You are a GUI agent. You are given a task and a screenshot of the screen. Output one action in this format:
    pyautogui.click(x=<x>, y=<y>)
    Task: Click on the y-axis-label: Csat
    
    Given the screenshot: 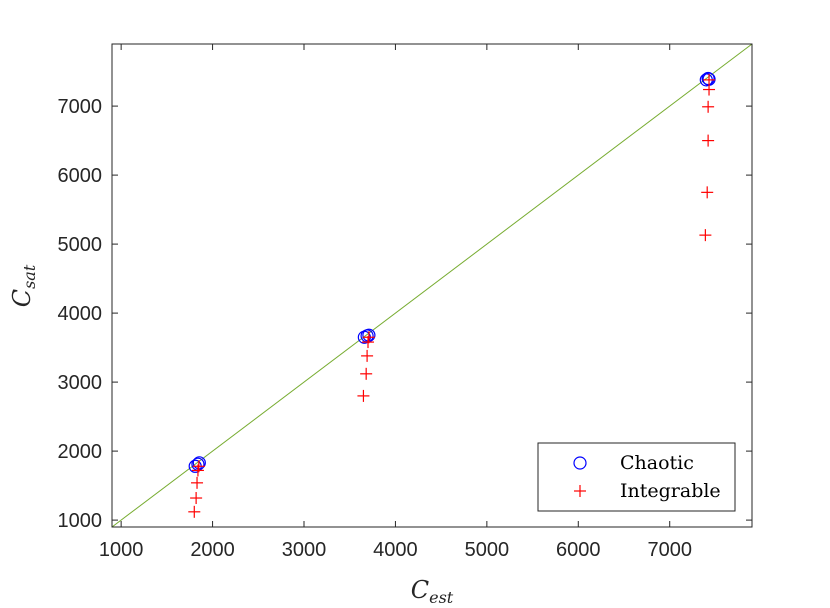 What is the action you would take?
    pyautogui.click(x=23, y=285)
    